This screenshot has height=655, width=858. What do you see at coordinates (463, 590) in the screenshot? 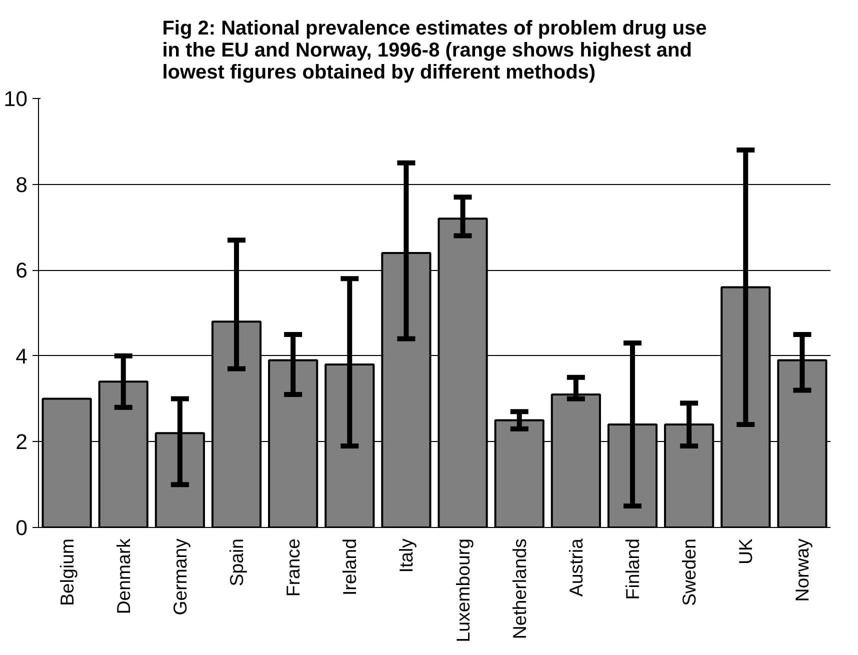
I see `x-tick-label: Luxembourg` at bounding box center [463, 590].